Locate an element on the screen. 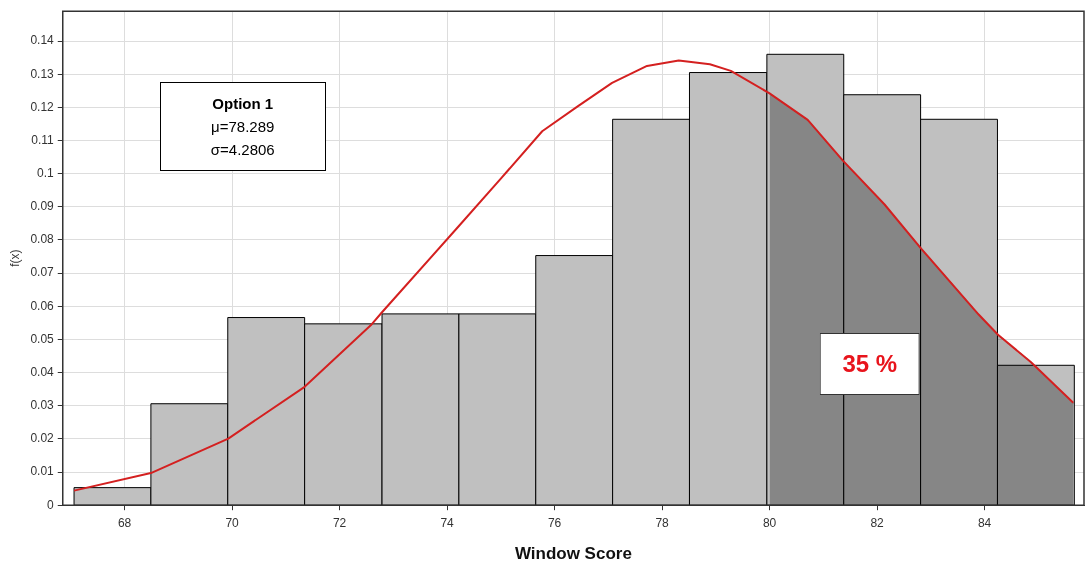 Image resolution: width=1089 pixels, height=573 pixels. y-tick-label: 0.02 is located at coordinates (42, 438).